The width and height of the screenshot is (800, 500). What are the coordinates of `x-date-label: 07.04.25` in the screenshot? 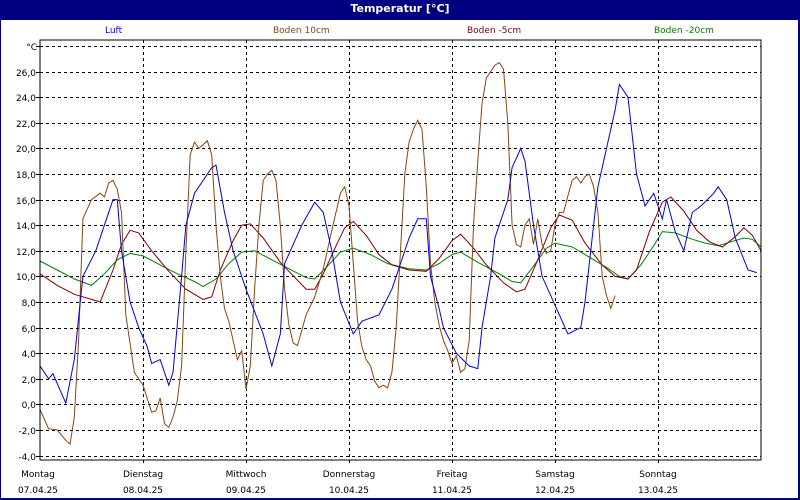 It's located at (38, 491).